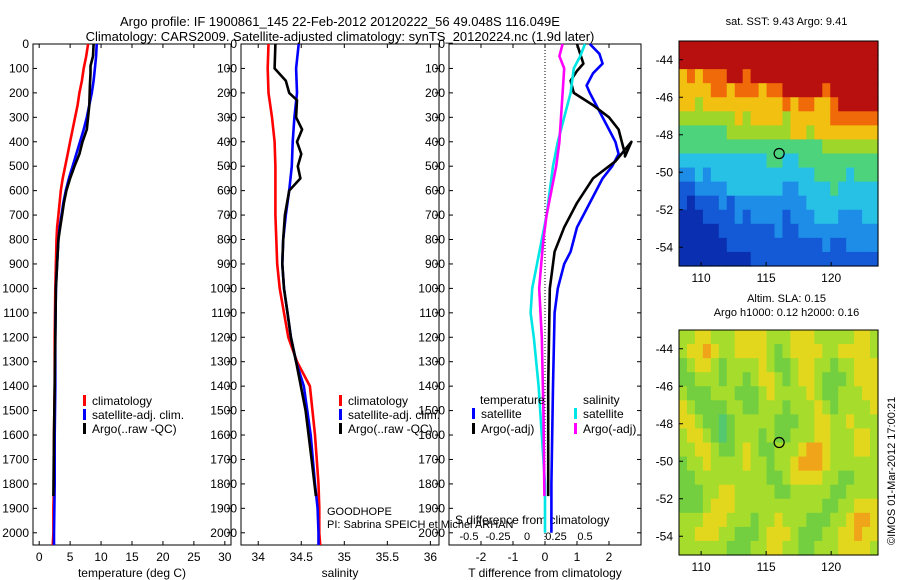 The width and height of the screenshot is (900, 580). Describe the element at coordinates (787, 313) in the screenshot. I see `sla-map-subtitle: Argo h1000: 0.12 h2000: 0.16` at that location.